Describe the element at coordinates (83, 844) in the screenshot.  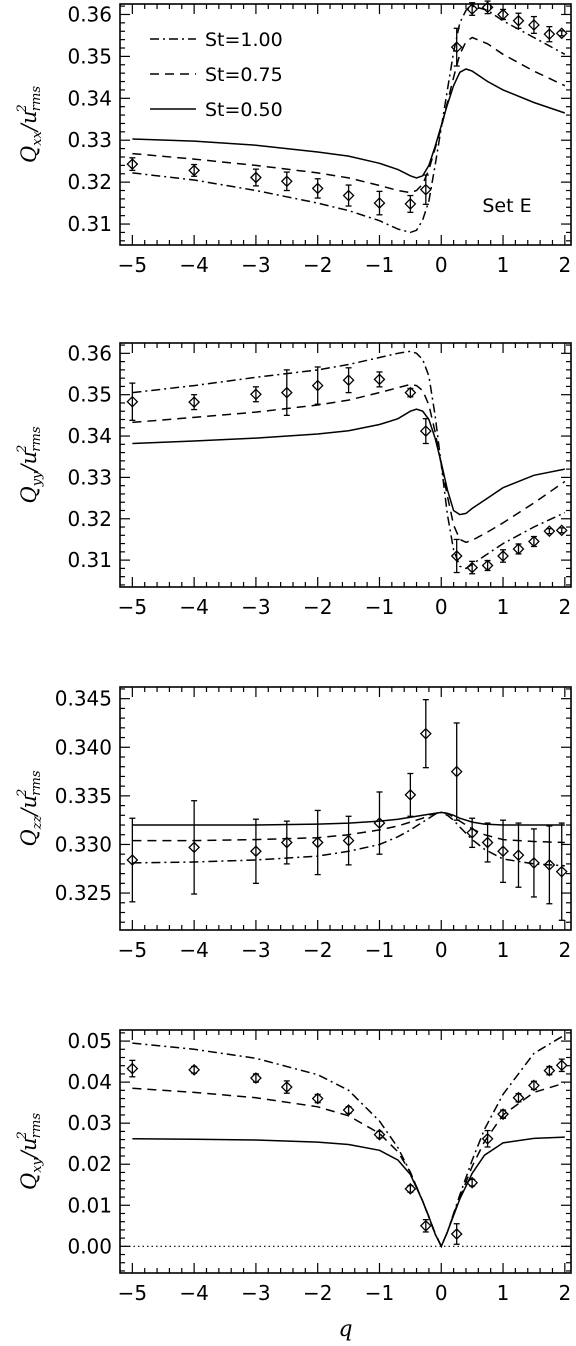
I see `y-tick-label: 0.330` at that location.